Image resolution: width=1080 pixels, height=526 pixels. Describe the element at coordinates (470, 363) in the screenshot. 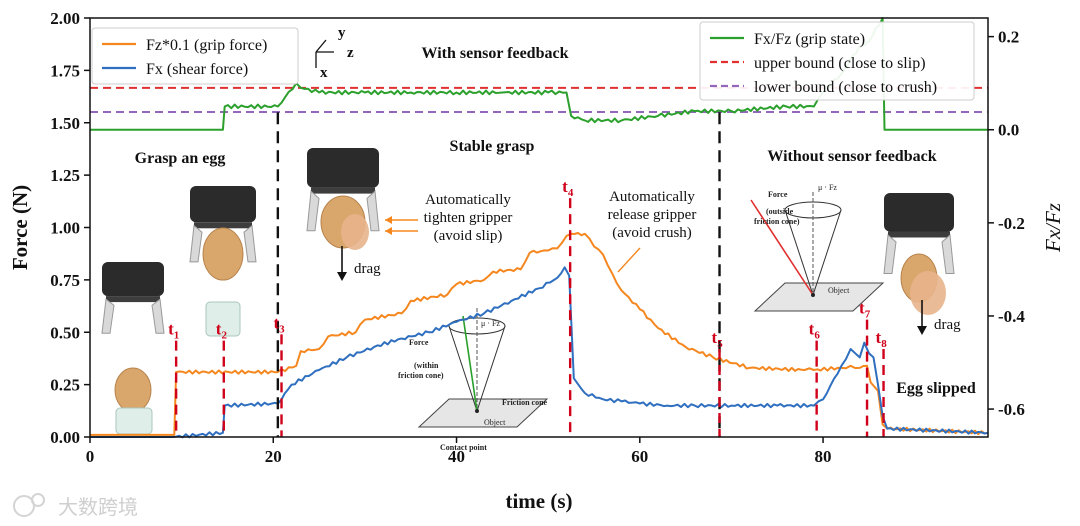

I see `force-arrow` at that location.